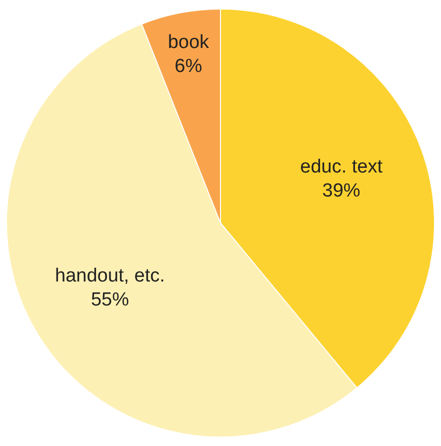 The width and height of the screenshot is (441, 446). Describe the element at coordinates (341, 191) in the screenshot. I see `data-label: 39%` at that location.